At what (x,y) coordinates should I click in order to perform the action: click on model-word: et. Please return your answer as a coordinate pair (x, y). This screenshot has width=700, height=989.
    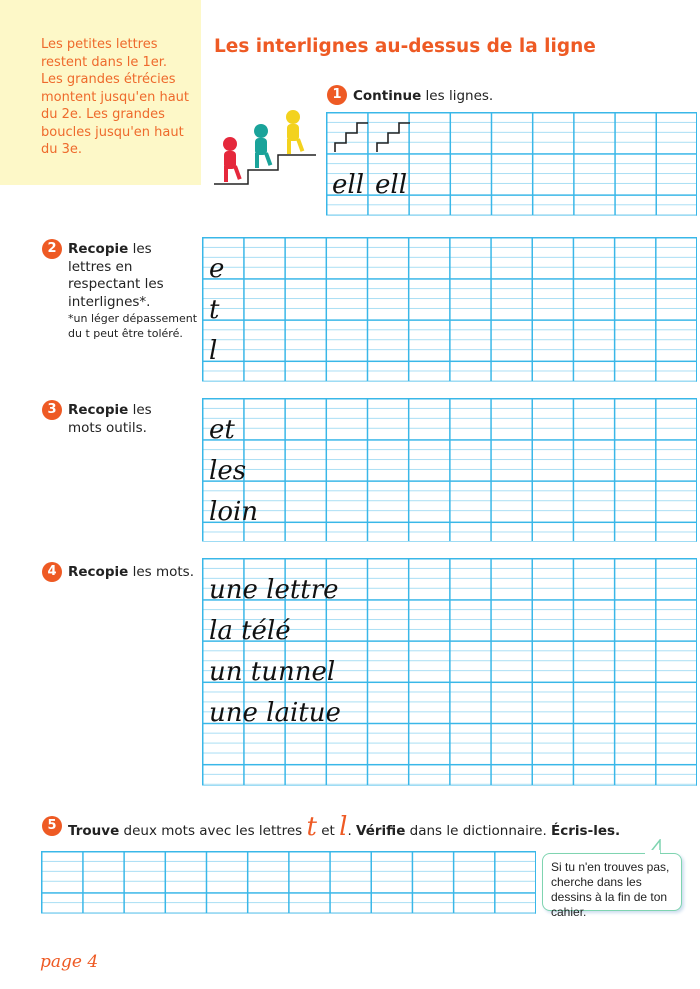
    Looking at the image, I should click on (222, 430).